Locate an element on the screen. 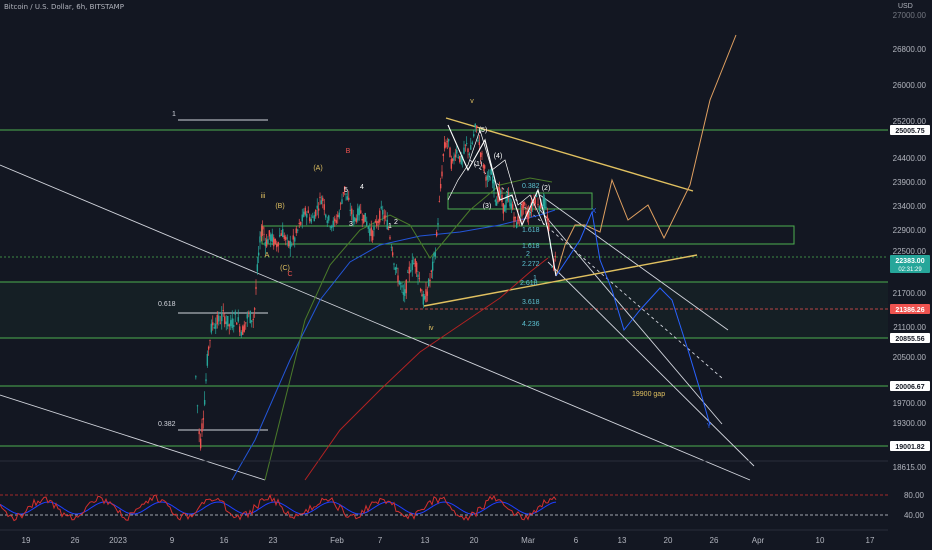 Image resolution: width=932 pixels, height=550 pixels. wave-label: (4) is located at coordinates (498, 156).